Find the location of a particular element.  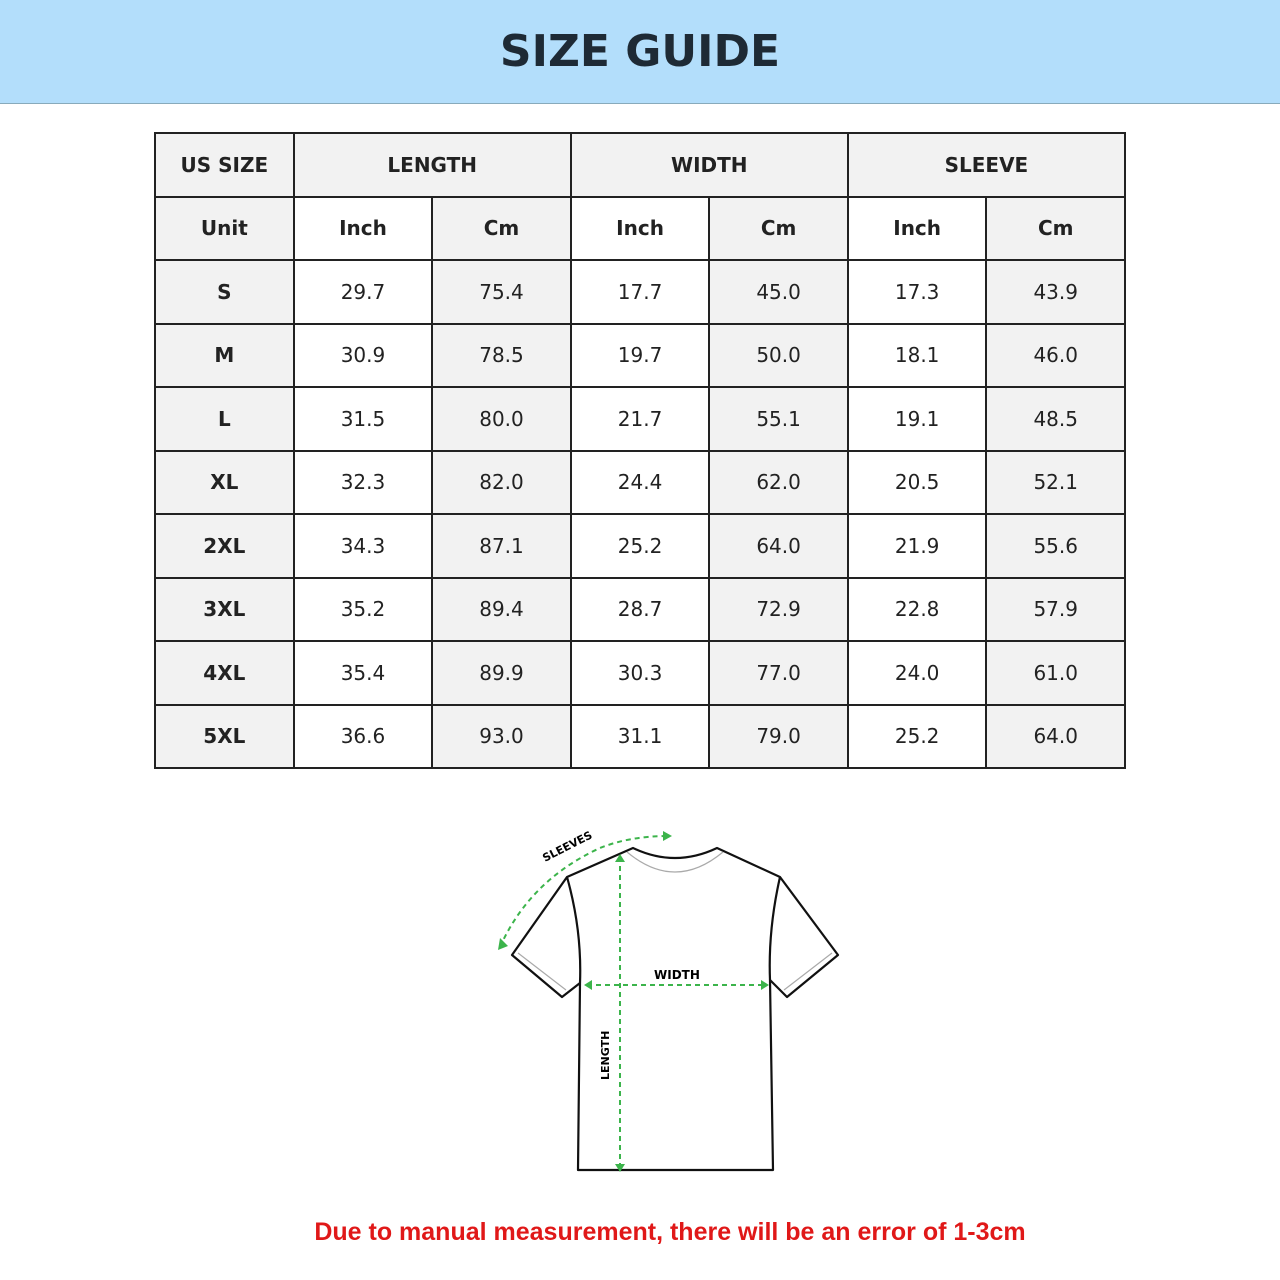

width-label: WIDTH is located at coordinates (677, 975).